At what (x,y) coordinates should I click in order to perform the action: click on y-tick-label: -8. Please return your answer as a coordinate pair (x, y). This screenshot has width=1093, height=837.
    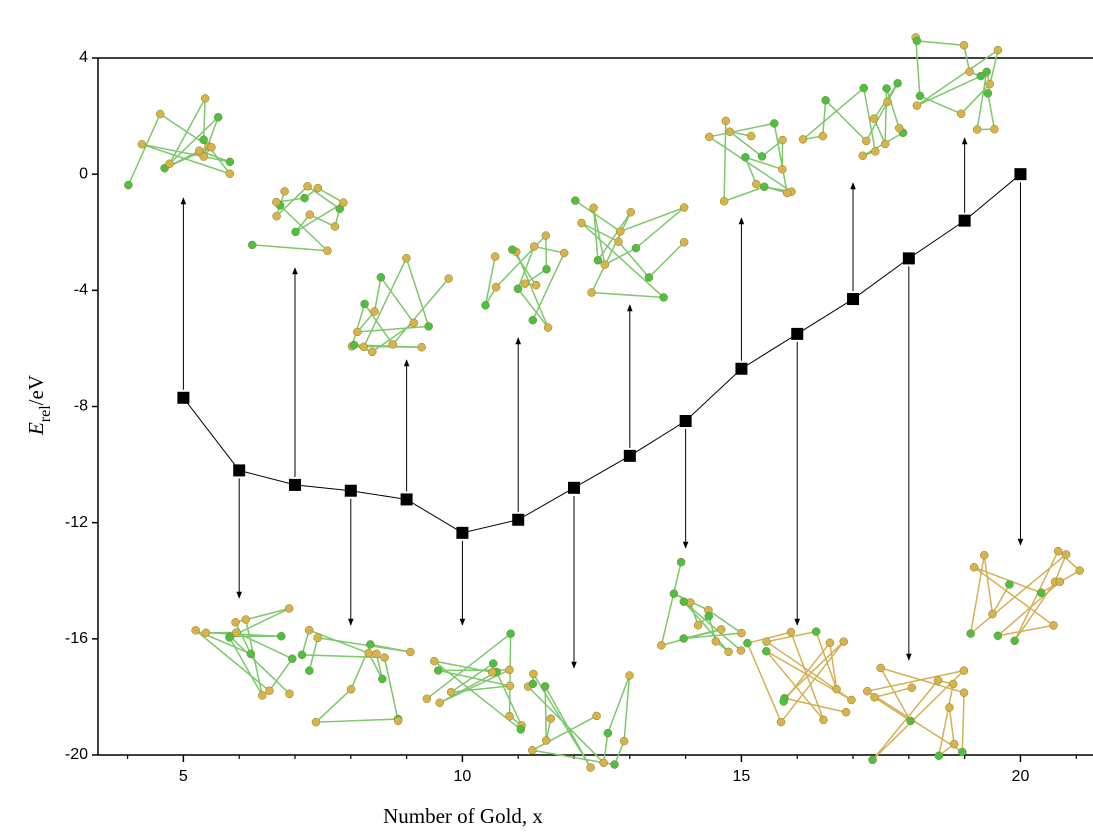
    Looking at the image, I should click on (81, 406).